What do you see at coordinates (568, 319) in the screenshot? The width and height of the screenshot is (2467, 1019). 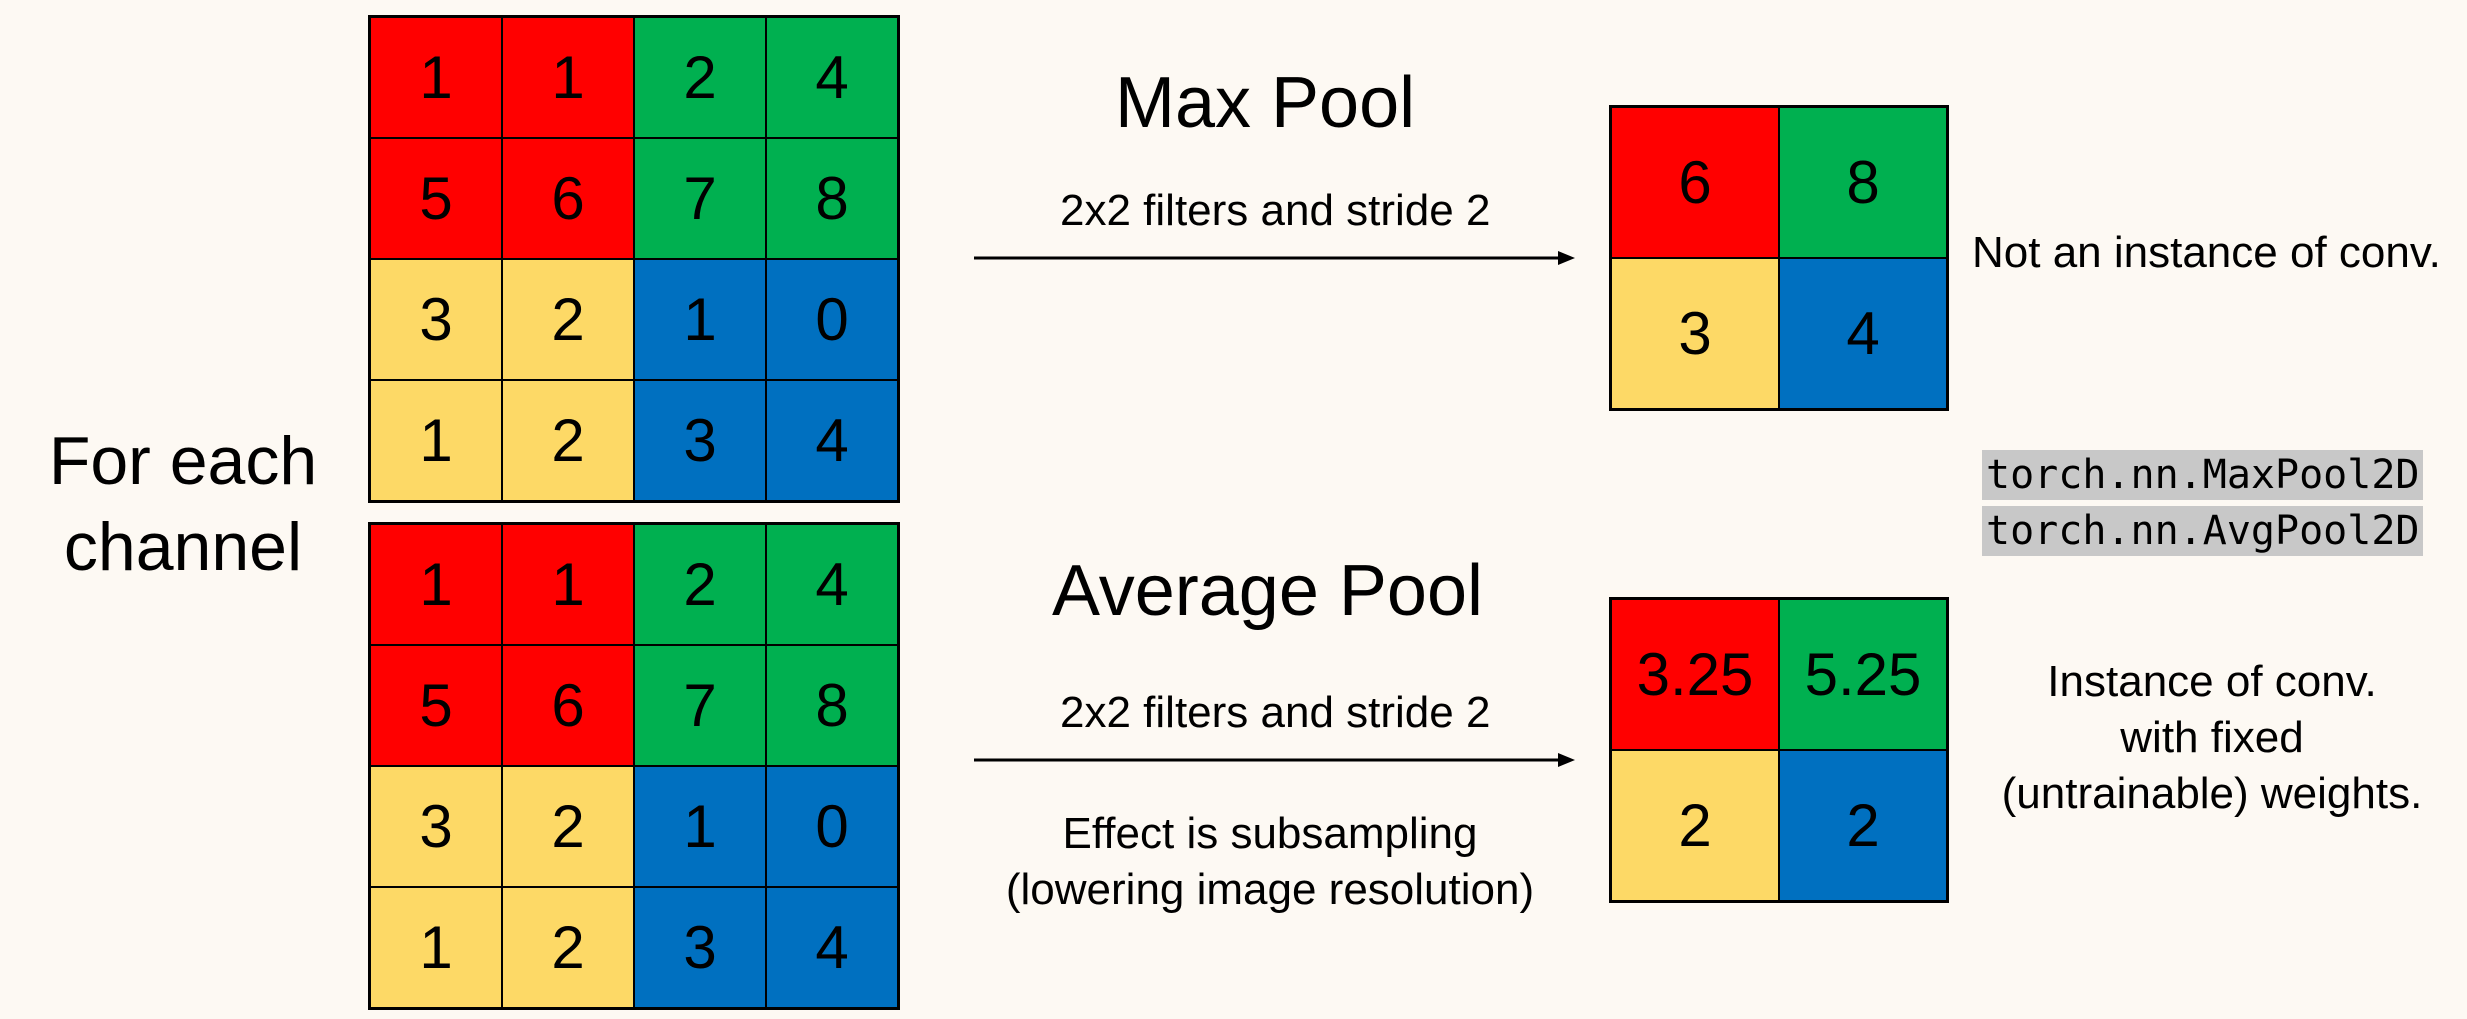 I see `input-grid-top-cell-r3c2: 2` at bounding box center [568, 319].